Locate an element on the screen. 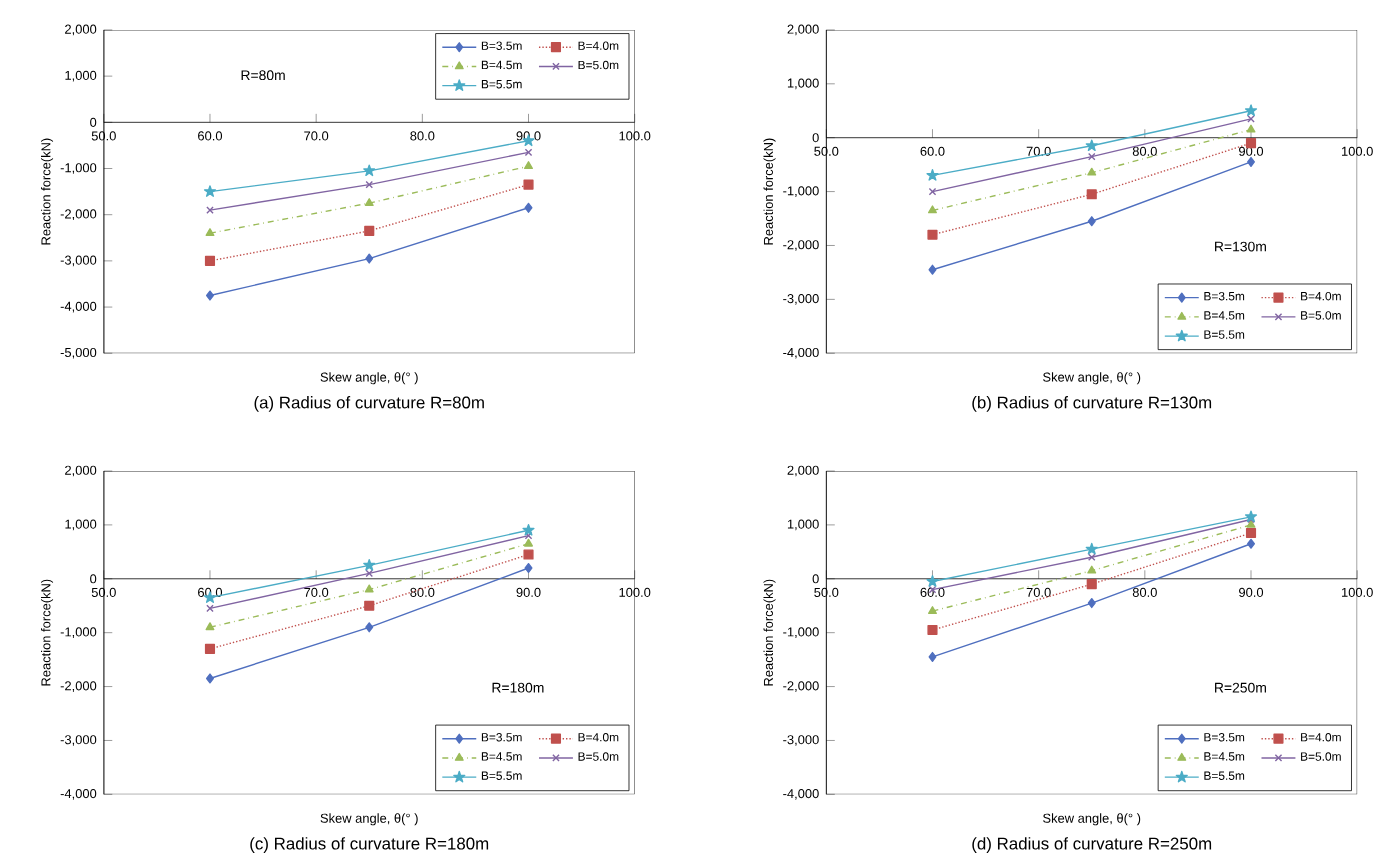 Image resolution: width=1380 pixels, height=868 pixels. text: (c) Radius of curvature R=180m is located at coordinates (369, 845).